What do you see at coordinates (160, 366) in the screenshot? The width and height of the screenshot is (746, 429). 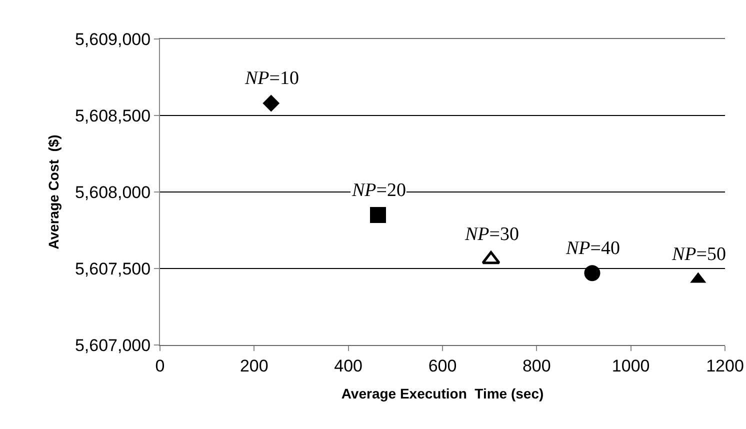 I see `x-tick-label: 0` at bounding box center [160, 366].